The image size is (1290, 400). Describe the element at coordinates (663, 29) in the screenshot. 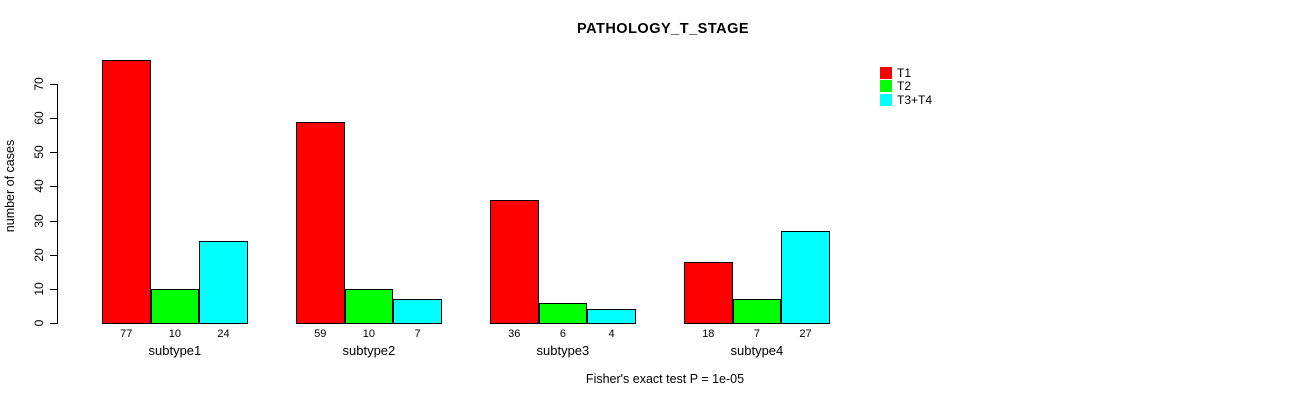

I see `chart-title: PATHOLOGY_T_STAGE` at that location.